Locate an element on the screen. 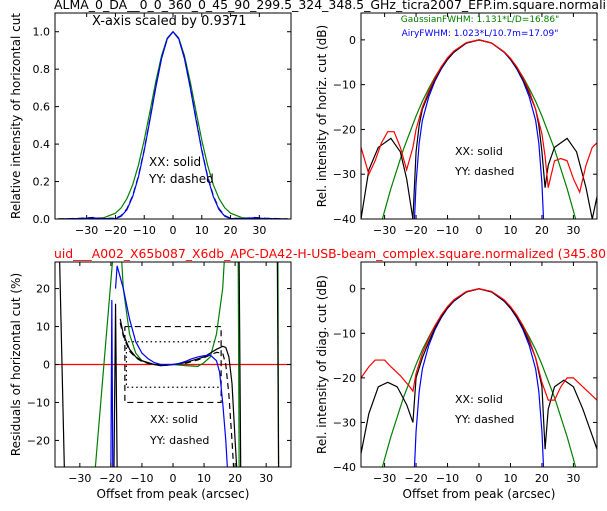  y-axis-label: Rel. intensity of horiz. cut (dB) is located at coordinates (322, 116).